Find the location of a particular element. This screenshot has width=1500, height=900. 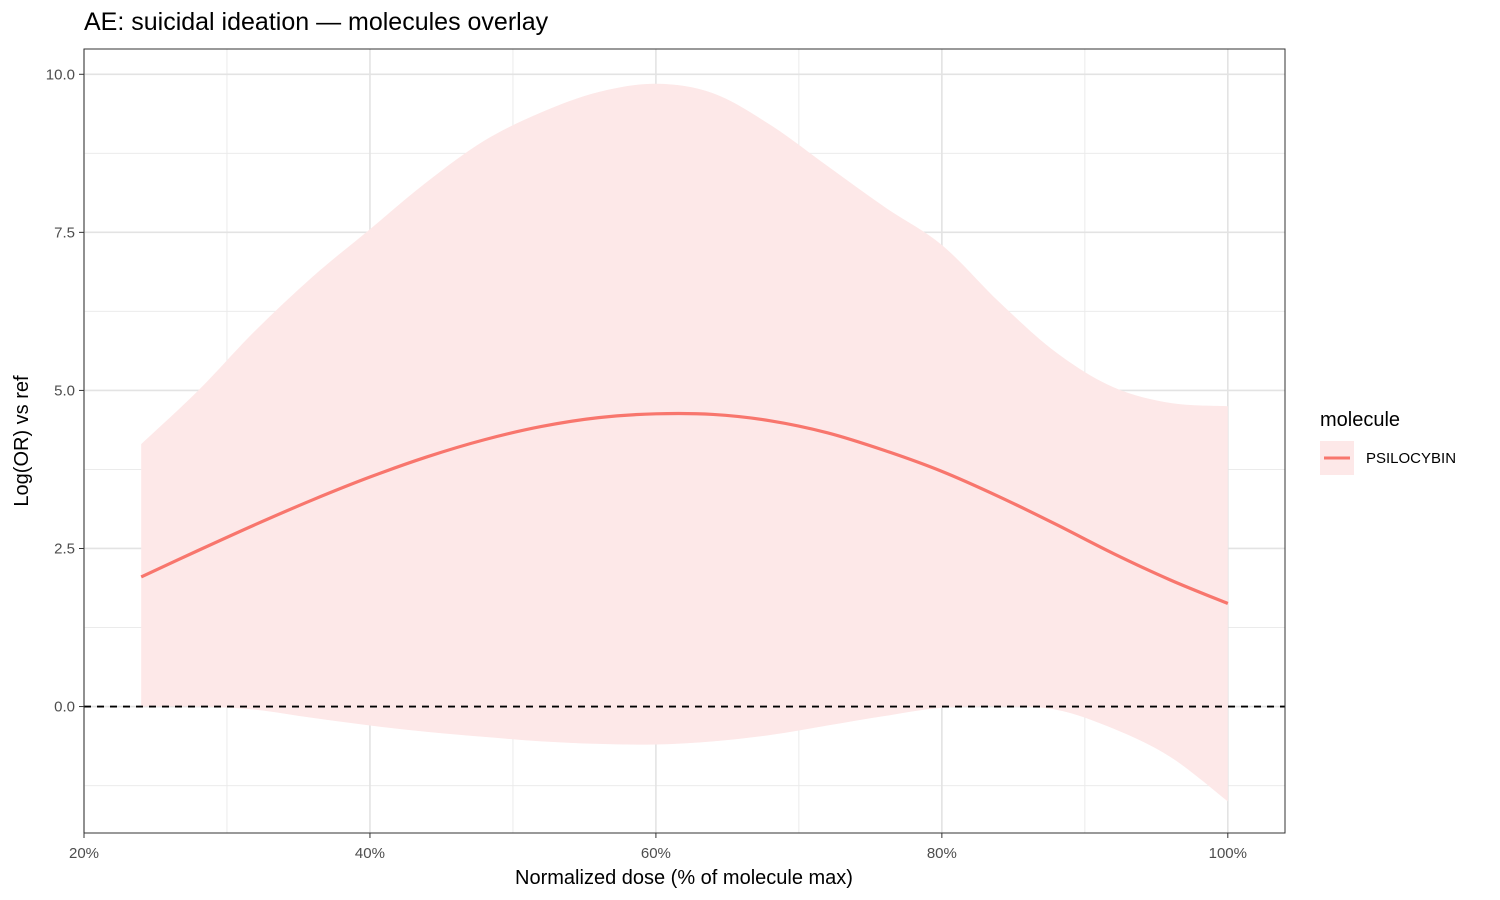

y-tick-label: 0.0 is located at coordinates (64, 707).